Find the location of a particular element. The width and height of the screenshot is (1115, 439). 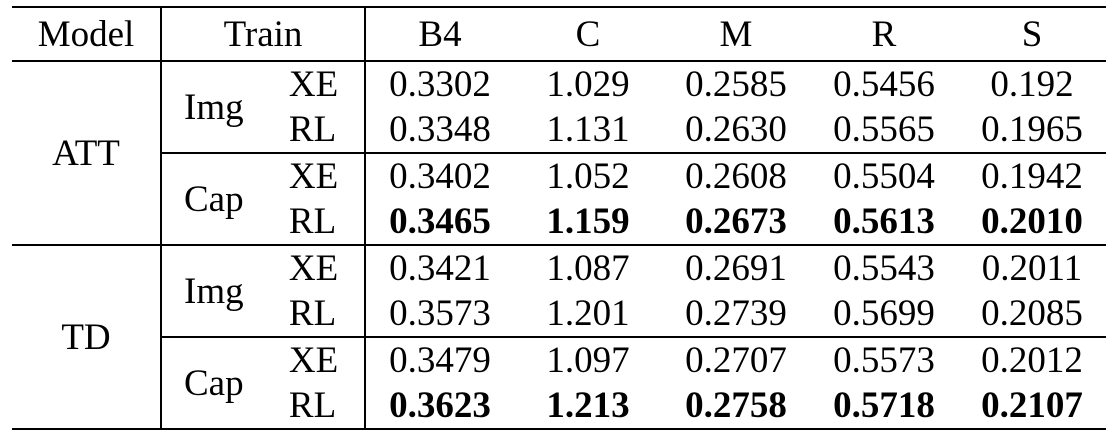

table-row: RL 0.3465 1.159 0.2673 0.5613 0.2010 is located at coordinates (559, 222).